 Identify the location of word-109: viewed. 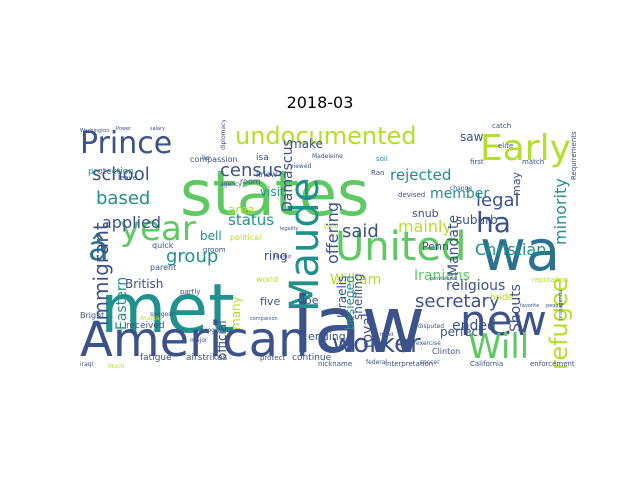
(301, 166).